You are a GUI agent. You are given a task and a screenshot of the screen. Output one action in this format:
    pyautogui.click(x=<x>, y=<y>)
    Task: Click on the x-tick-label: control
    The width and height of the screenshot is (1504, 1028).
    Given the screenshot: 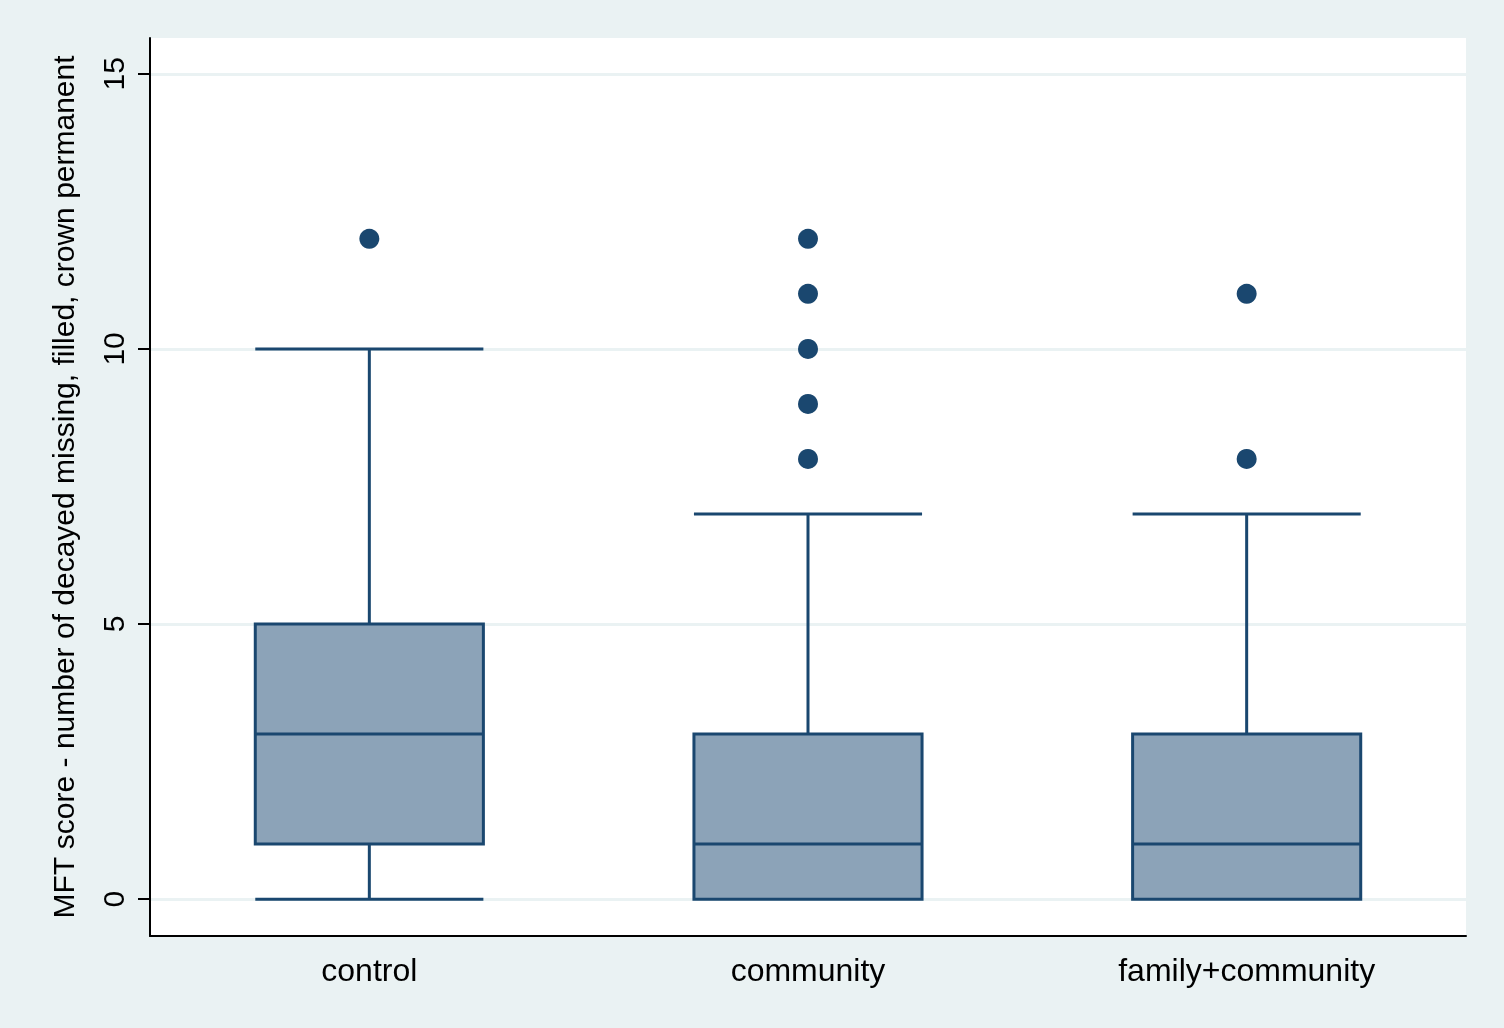 What is the action you would take?
    pyautogui.click(x=369, y=970)
    